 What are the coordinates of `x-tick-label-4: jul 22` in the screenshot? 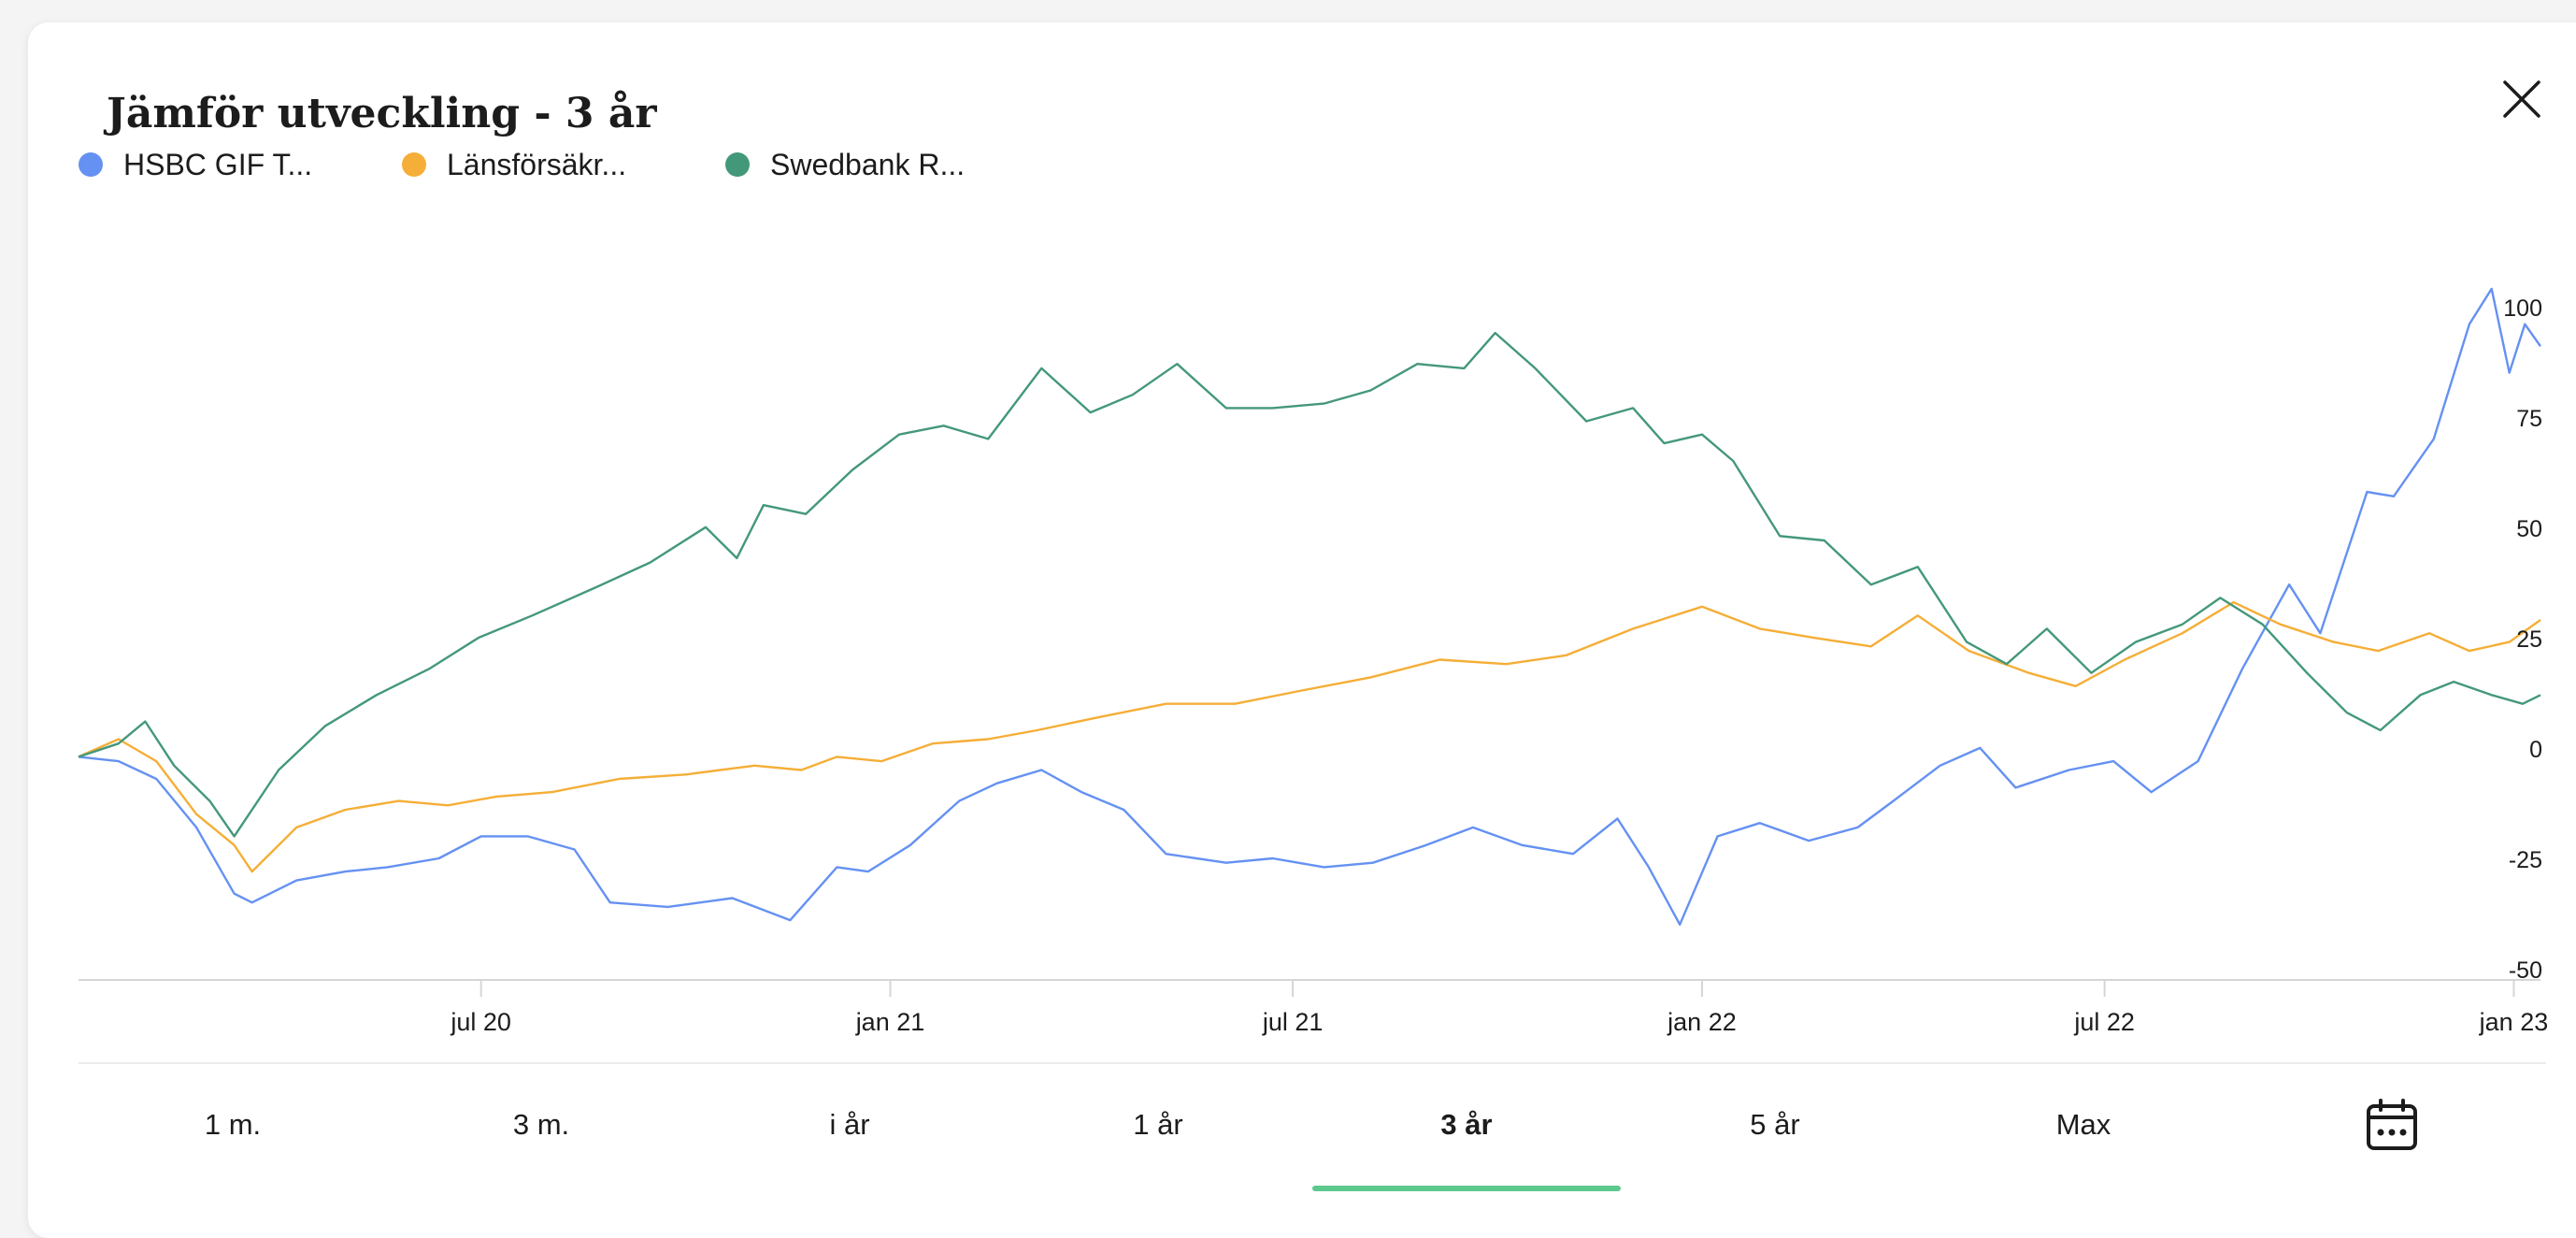 It's located at (2104, 1022).